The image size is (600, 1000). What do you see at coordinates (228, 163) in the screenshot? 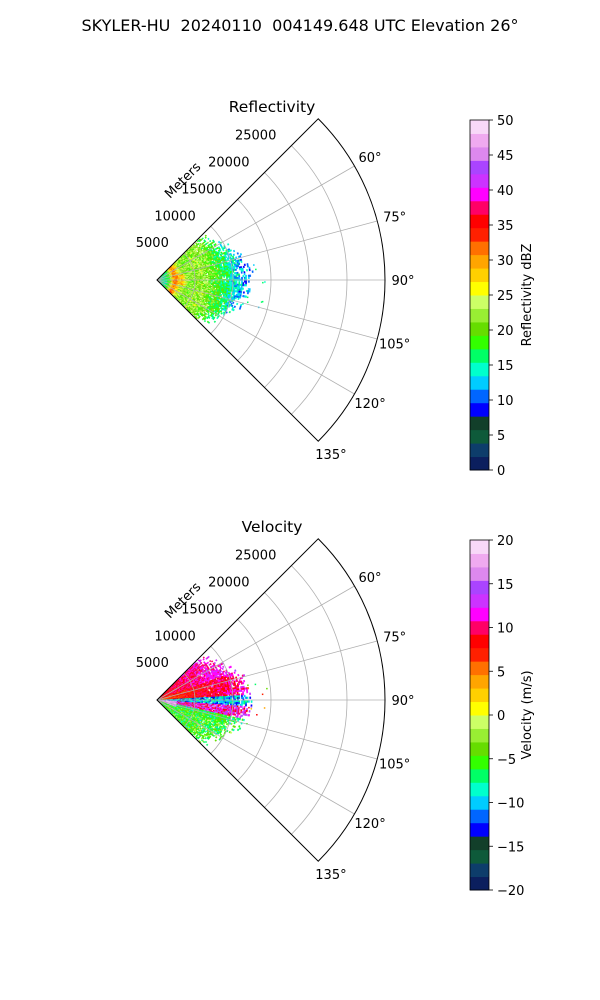
I see `r-tick-label: 20000` at bounding box center [228, 163].